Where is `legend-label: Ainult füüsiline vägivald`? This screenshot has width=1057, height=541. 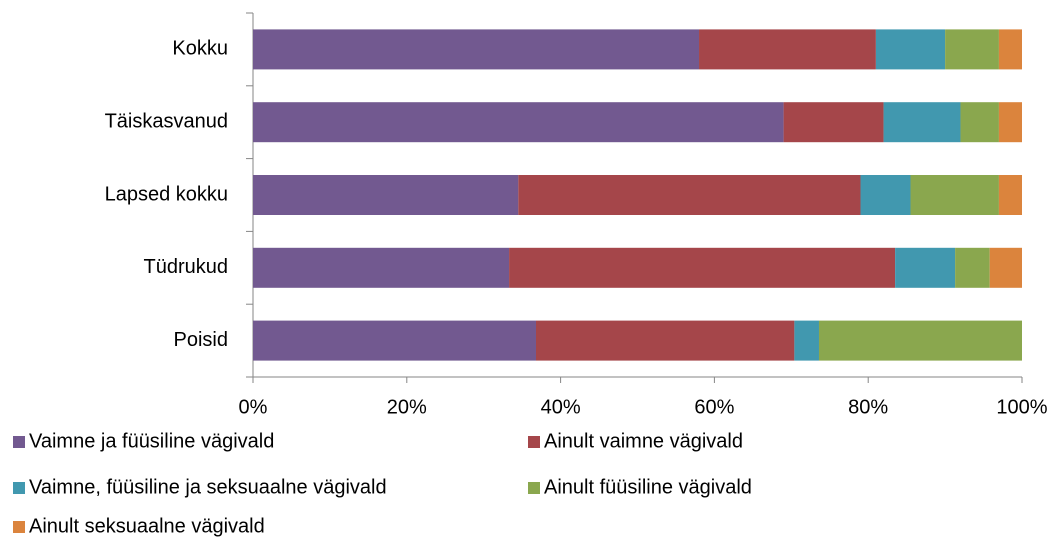 legend-label: Ainult füüsiline vägivald is located at coordinates (648, 487).